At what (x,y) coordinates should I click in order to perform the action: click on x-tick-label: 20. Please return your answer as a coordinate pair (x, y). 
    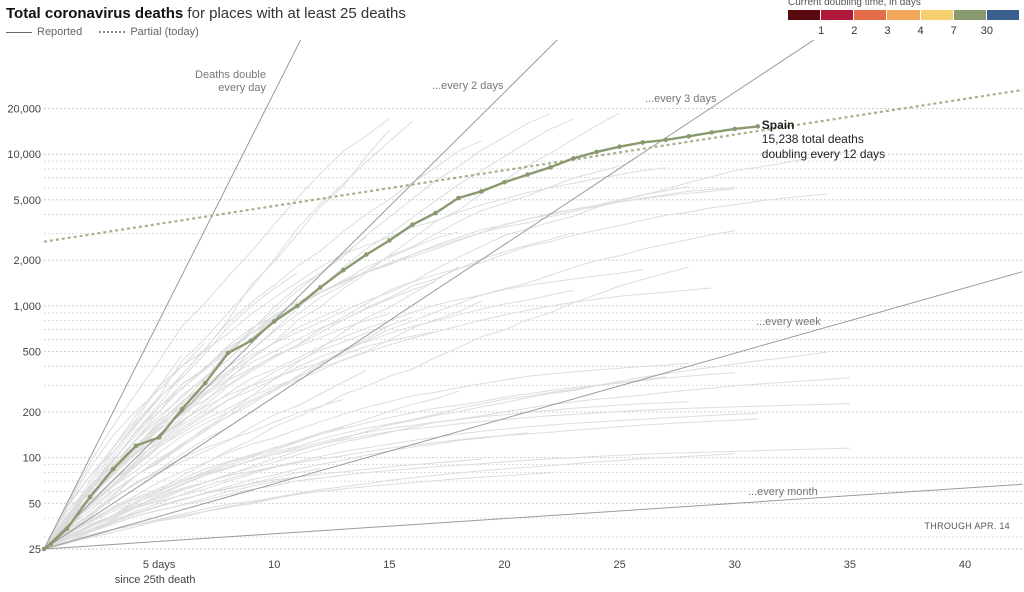
    Looking at the image, I should click on (504, 565).